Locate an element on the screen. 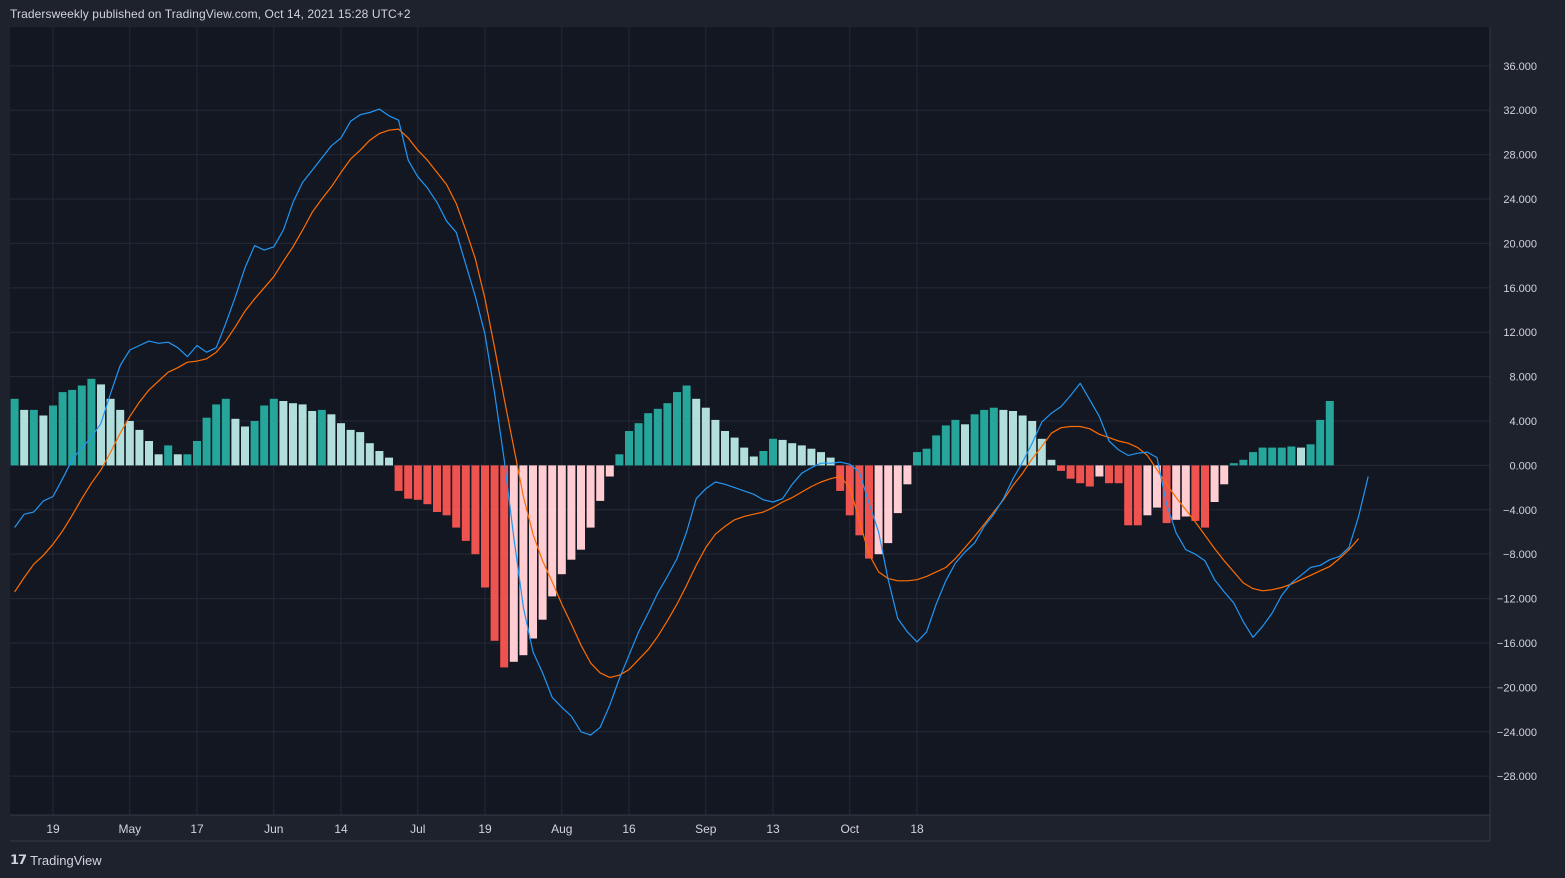  tradingview-logo-icon: 𝟭𝟳 is located at coordinates (18, 859).